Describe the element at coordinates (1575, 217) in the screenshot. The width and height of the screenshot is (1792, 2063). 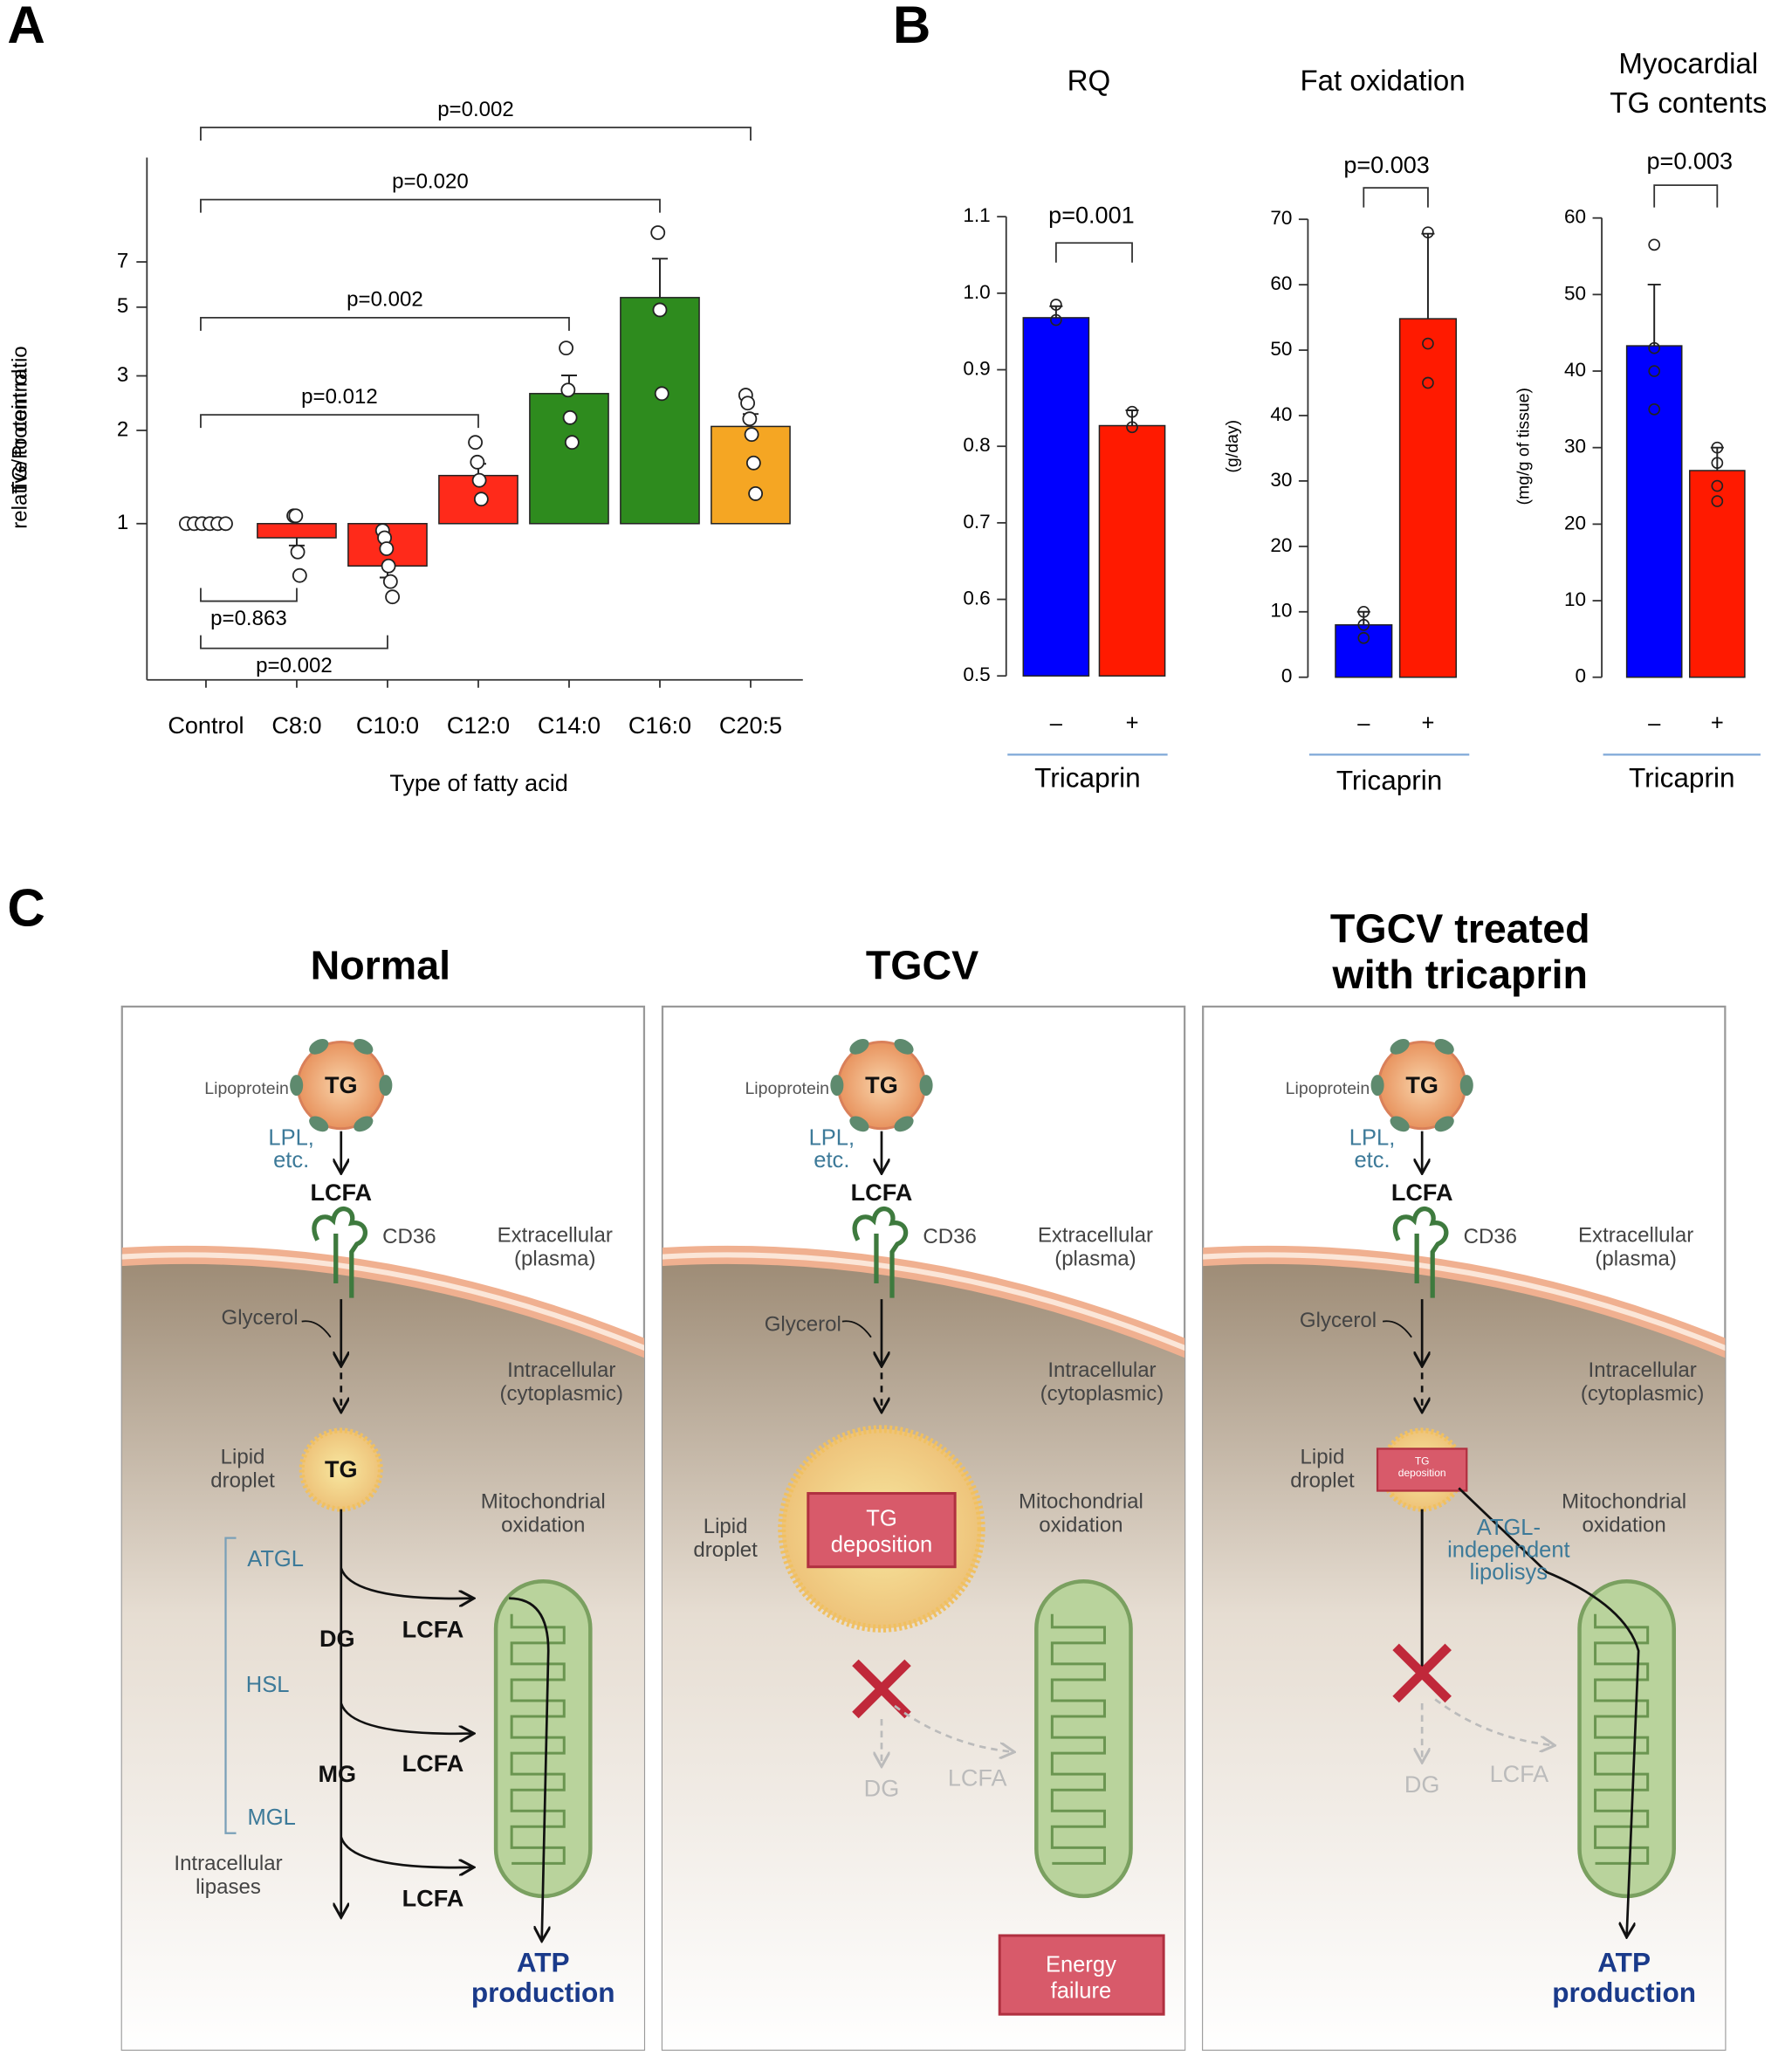
I see `y-tick-label: 60` at that location.